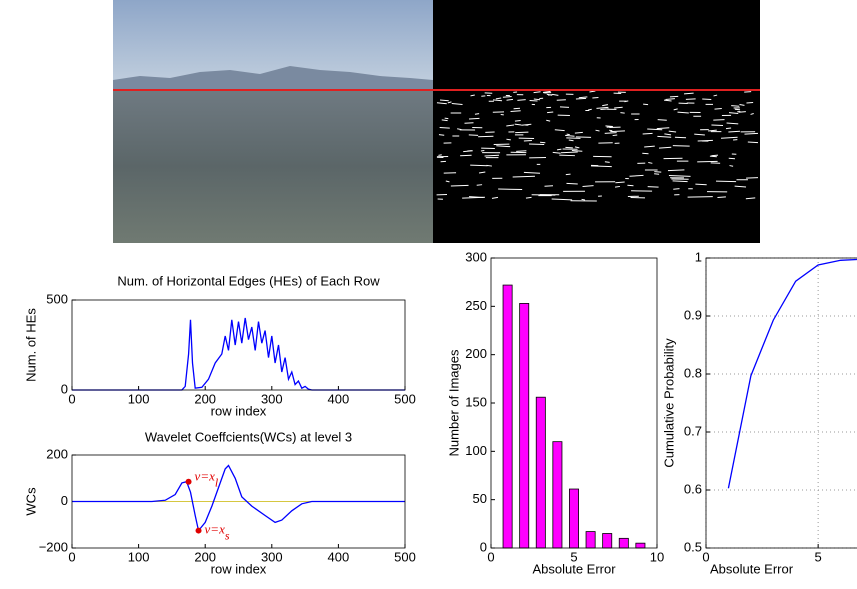  I want to click on x-tick-label: 500, so click(405, 398).